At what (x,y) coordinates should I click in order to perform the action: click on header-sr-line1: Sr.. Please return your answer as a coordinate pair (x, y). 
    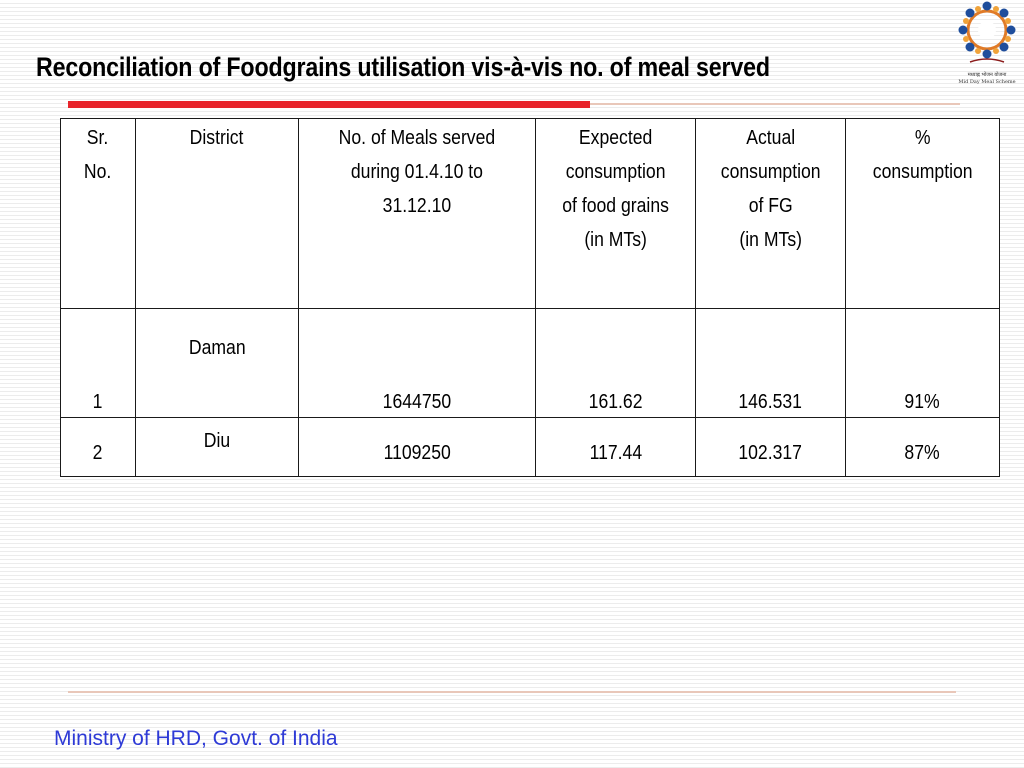
    Looking at the image, I should click on (98, 138).